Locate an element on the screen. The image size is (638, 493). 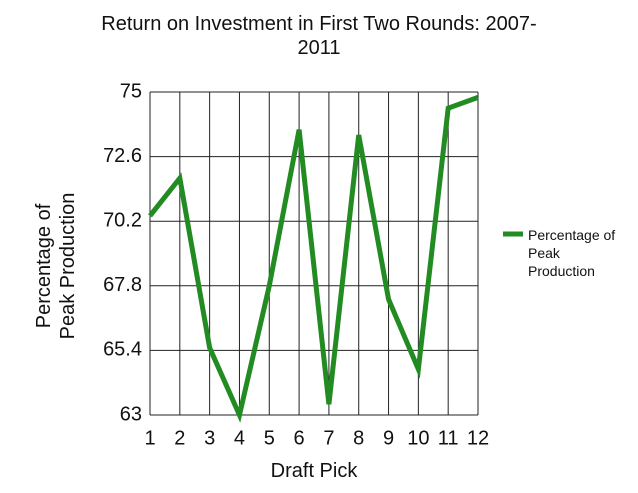
x-axis-label: Draft Pick is located at coordinates (314, 471).